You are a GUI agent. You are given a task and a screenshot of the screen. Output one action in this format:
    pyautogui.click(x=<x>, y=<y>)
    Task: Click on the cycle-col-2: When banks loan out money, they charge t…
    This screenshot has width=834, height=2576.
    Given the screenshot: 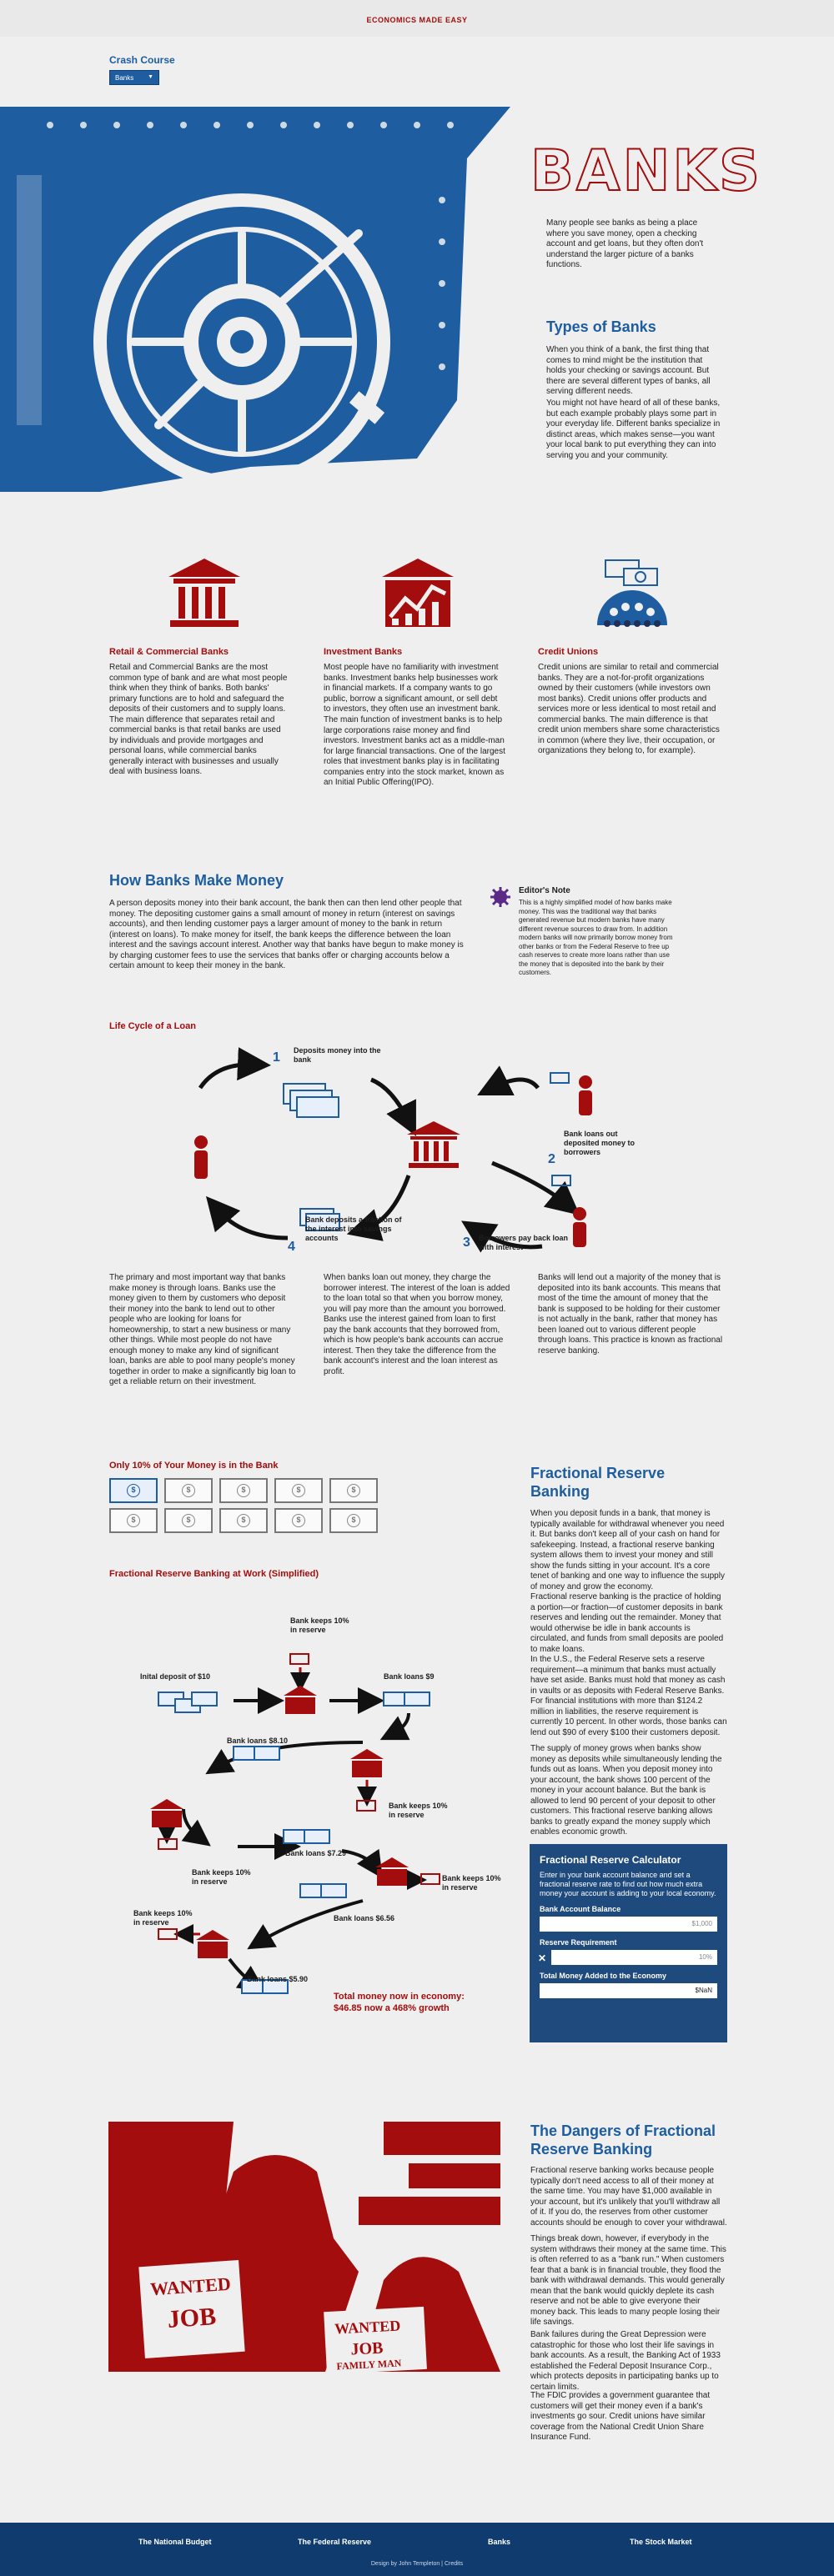 What is the action you would take?
    pyautogui.click(x=417, y=1324)
    